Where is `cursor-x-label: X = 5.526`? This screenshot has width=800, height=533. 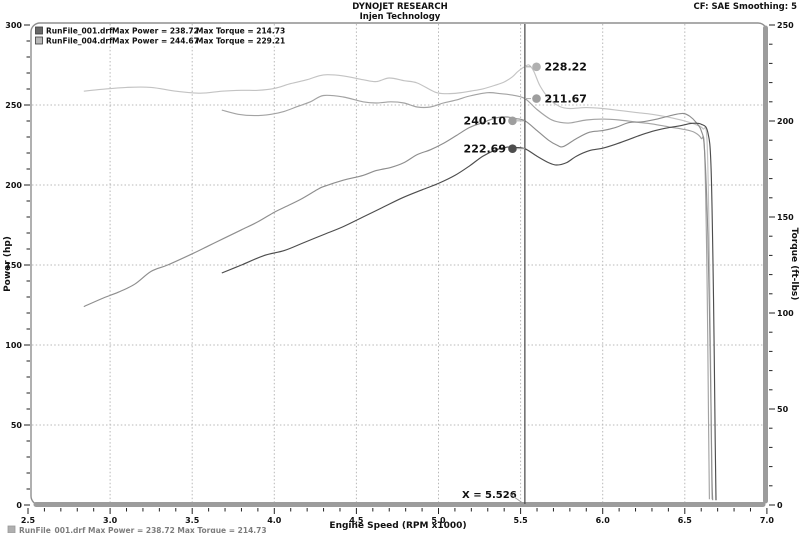
cursor-x-label: X = 5.526 is located at coordinates (489, 495).